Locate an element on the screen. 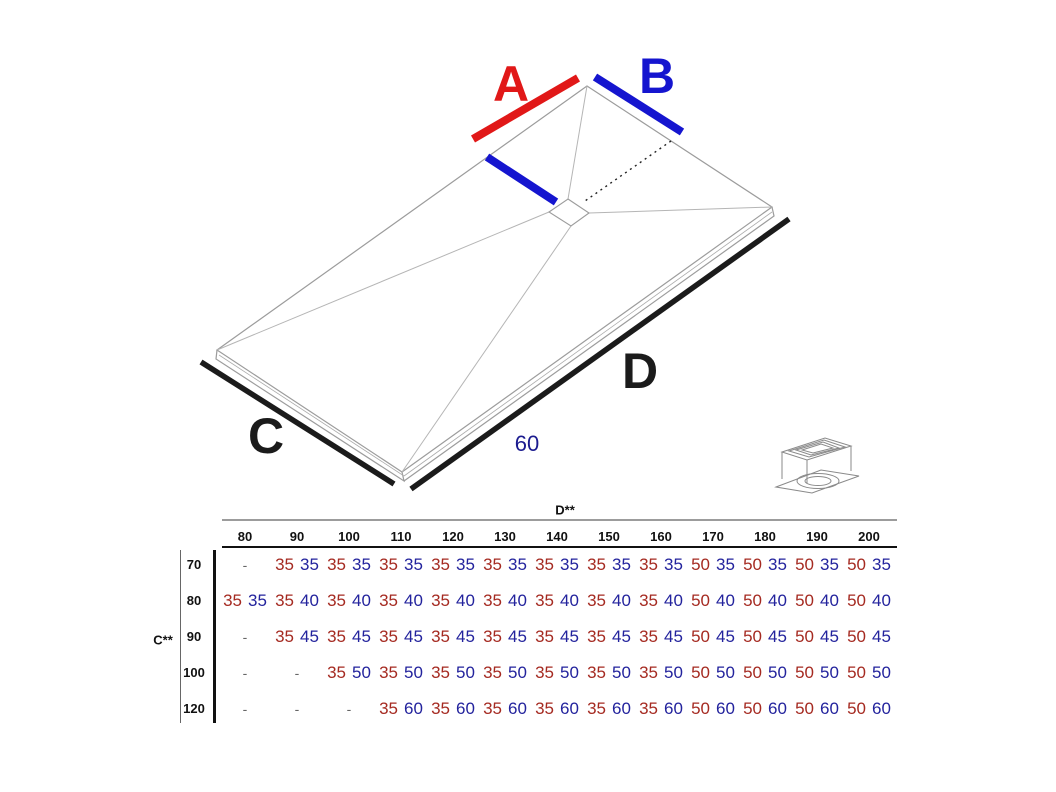 This screenshot has width=1056, height=792. size-cell-70-100: 35 35 is located at coordinates (349, 564).